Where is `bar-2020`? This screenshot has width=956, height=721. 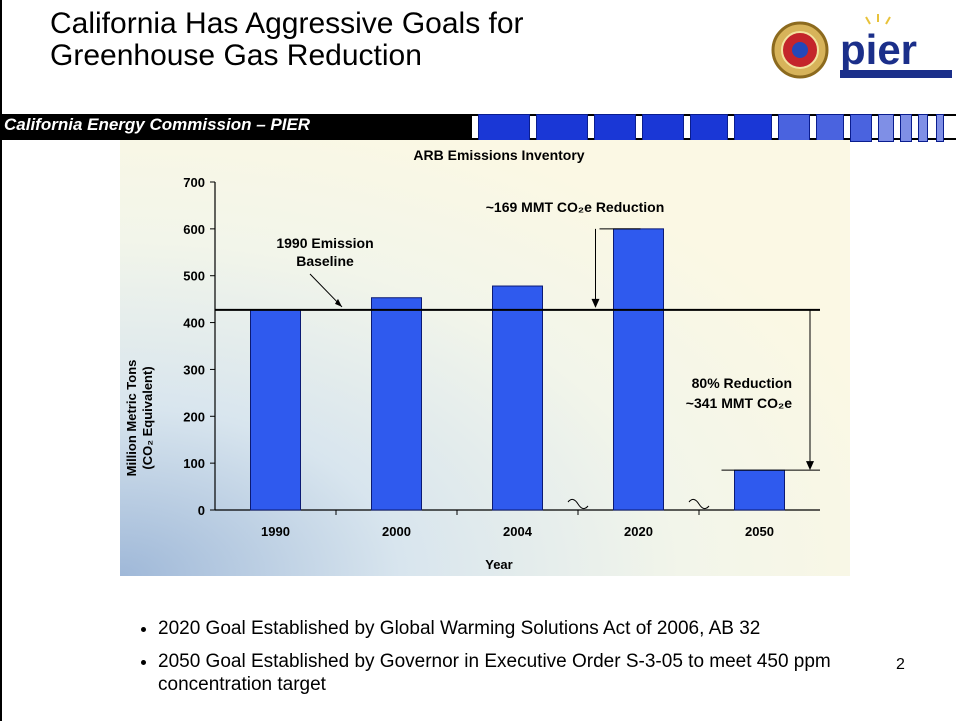
bar-2020 is located at coordinates (638, 369).